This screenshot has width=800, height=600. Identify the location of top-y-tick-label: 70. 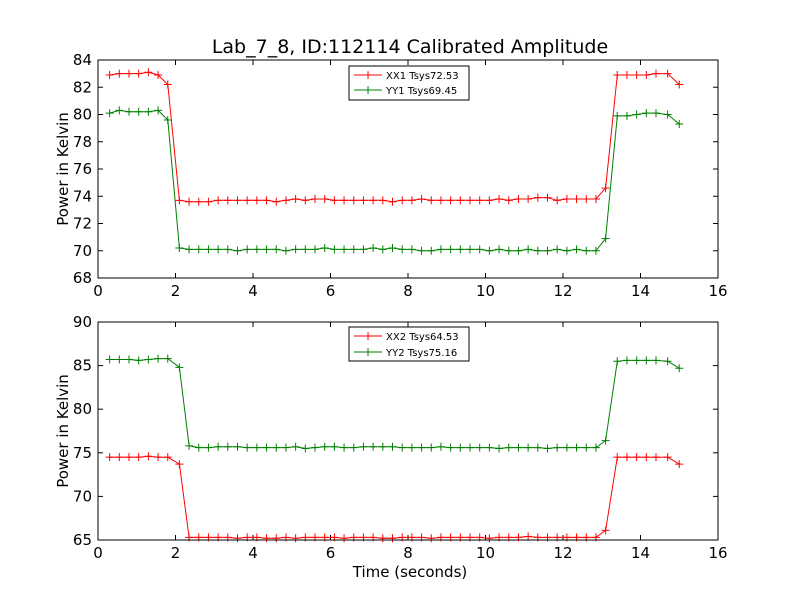
(82, 251).